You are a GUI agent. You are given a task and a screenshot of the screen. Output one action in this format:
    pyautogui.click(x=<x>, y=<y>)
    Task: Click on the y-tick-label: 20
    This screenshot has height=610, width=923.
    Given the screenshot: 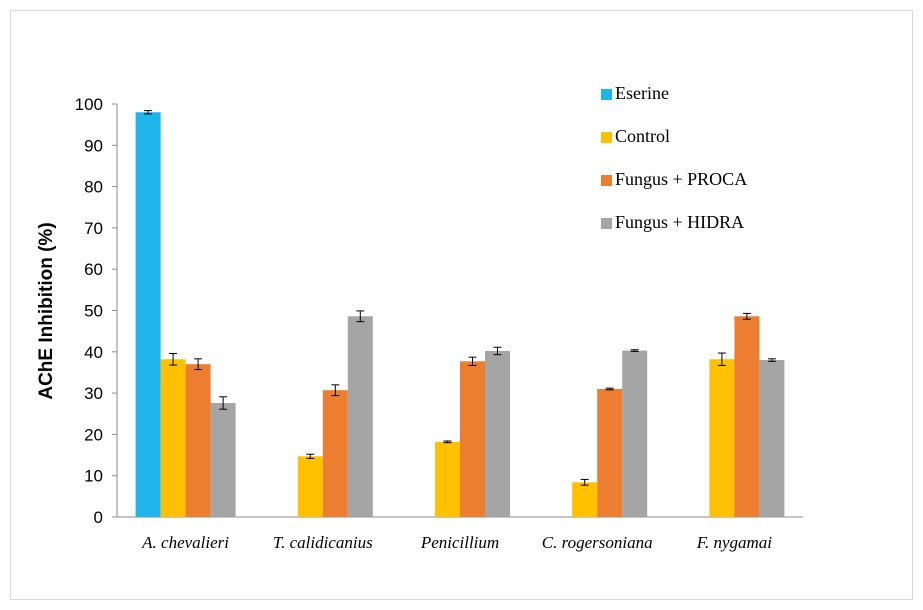 What is the action you would take?
    pyautogui.click(x=93, y=434)
    